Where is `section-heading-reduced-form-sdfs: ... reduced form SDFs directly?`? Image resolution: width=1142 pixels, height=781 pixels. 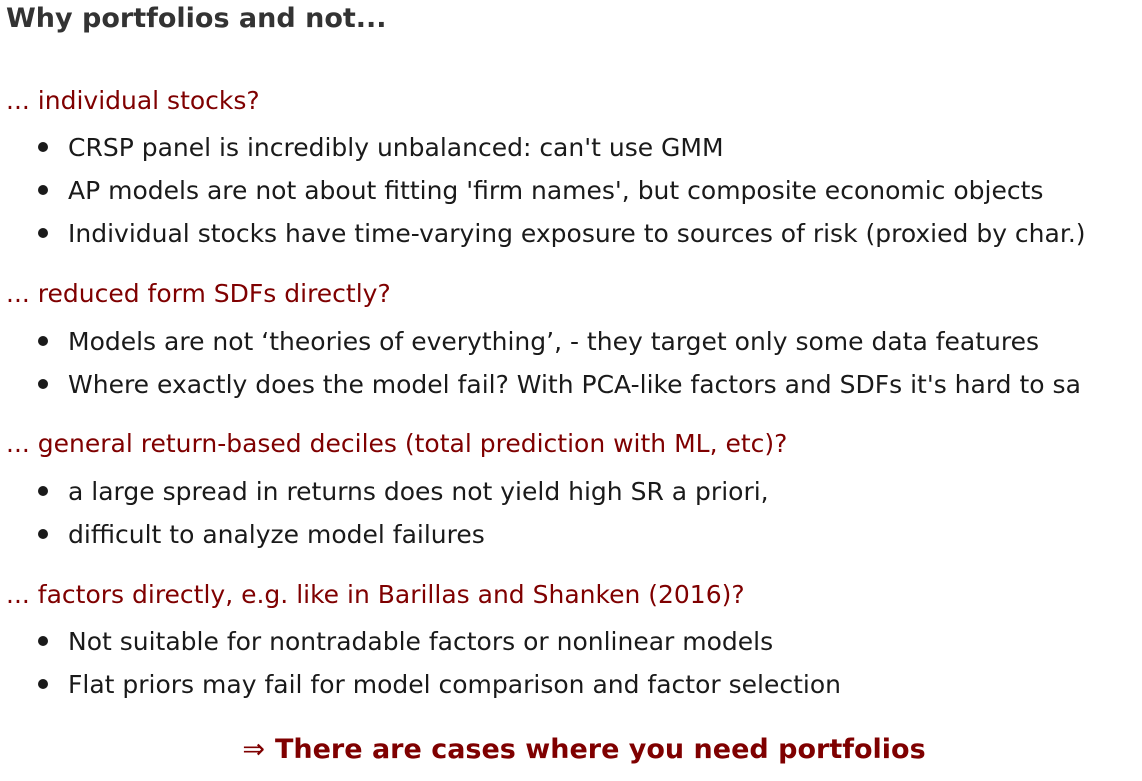
section-heading-reduced-form-sdfs: ... reduced form SDFs directly? is located at coordinates (198, 293).